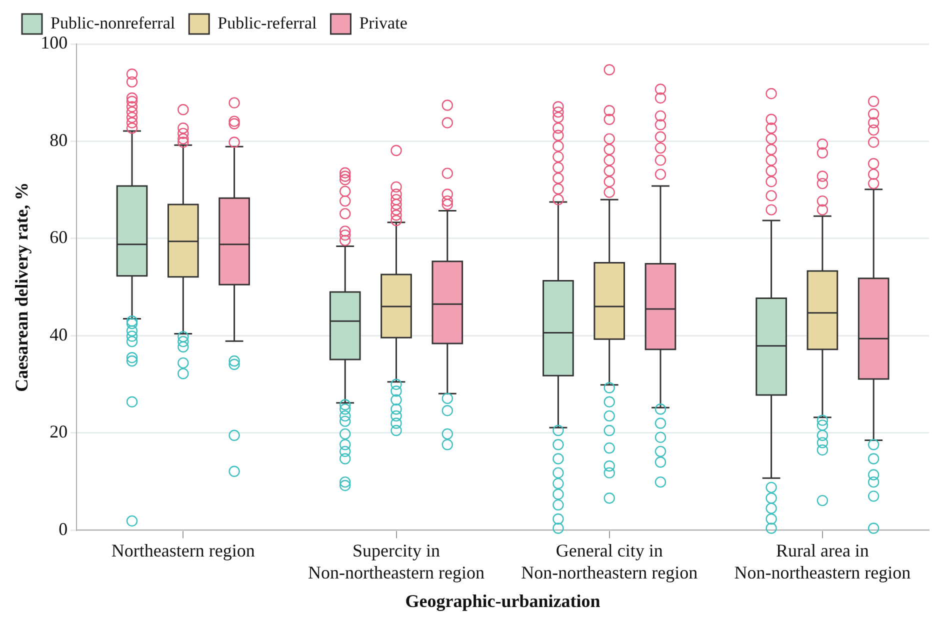  What do you see at coordinates (59, 432) in the screenshot?
I see `y-tick-label: 20` at bounding box center [59, 432].